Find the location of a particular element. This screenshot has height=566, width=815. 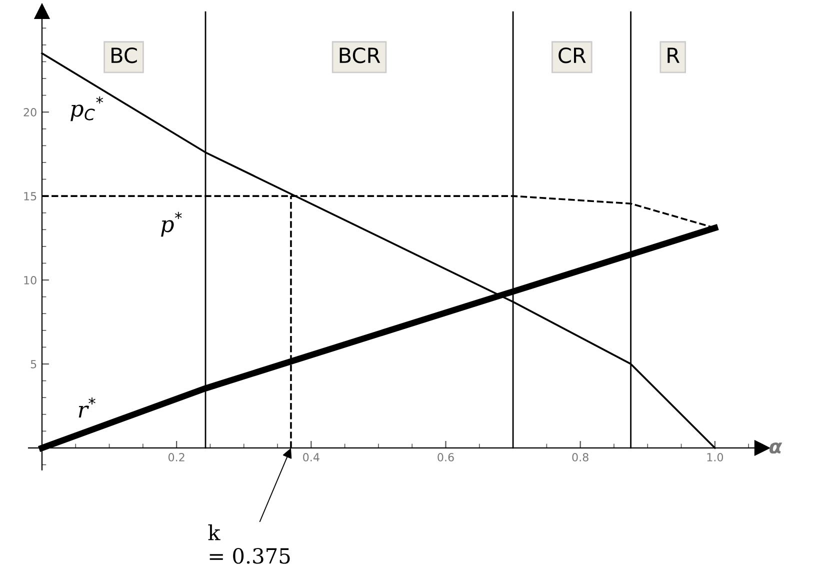

annotation: BCR is located at coordinates (360, 55).